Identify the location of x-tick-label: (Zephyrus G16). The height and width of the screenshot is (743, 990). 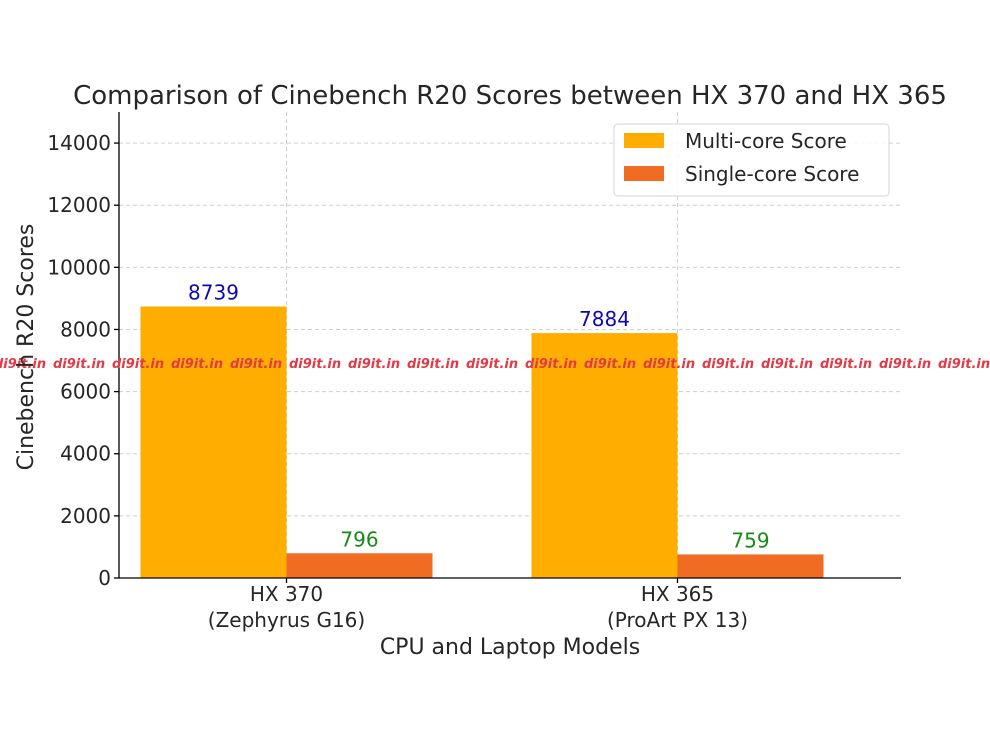
(286, 620).